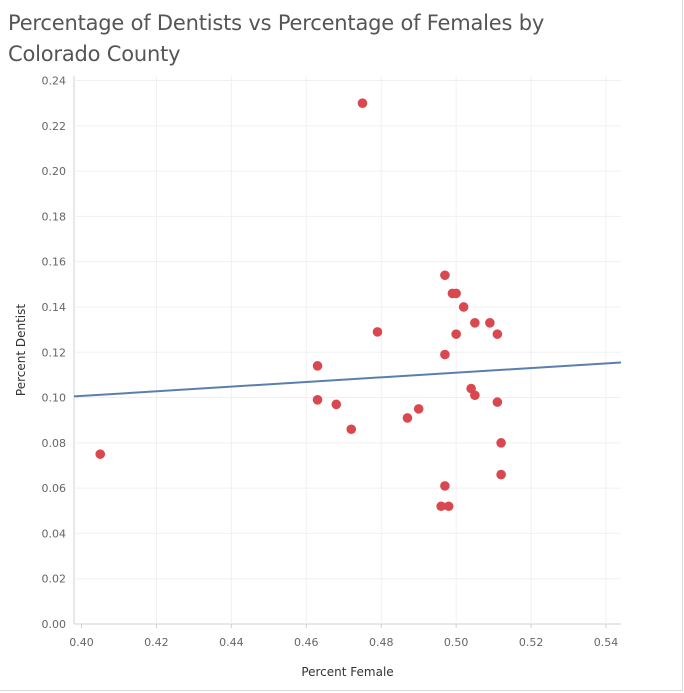 This screenshot has height=693, width=684. I want to click on y-tick-label: 0.02, so click(54, 579).